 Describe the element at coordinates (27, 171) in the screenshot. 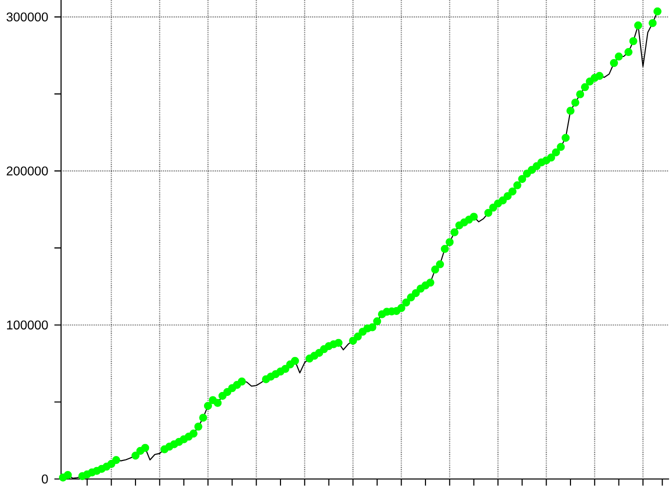

I see `y-tick-label: 200000` at that location.